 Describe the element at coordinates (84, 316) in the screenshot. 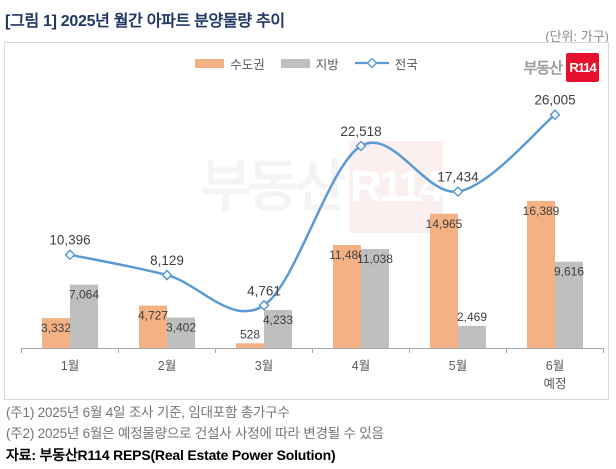

I see `bar-지방-1월` at that location.